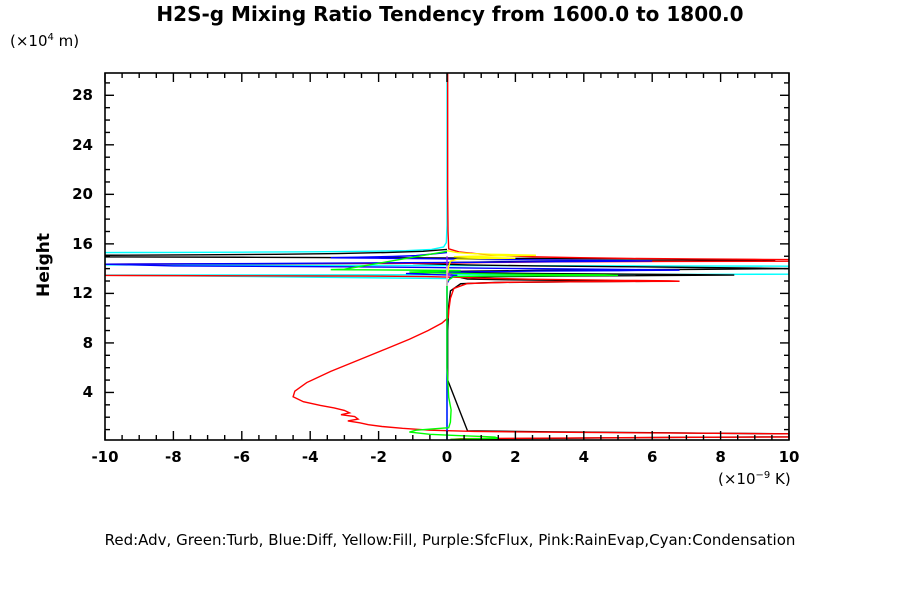 This screenshot has height=600, width=900. Describe the element at coordinates (173, 457) in the screenshot. I see `x-tick-label: -8` at that location.